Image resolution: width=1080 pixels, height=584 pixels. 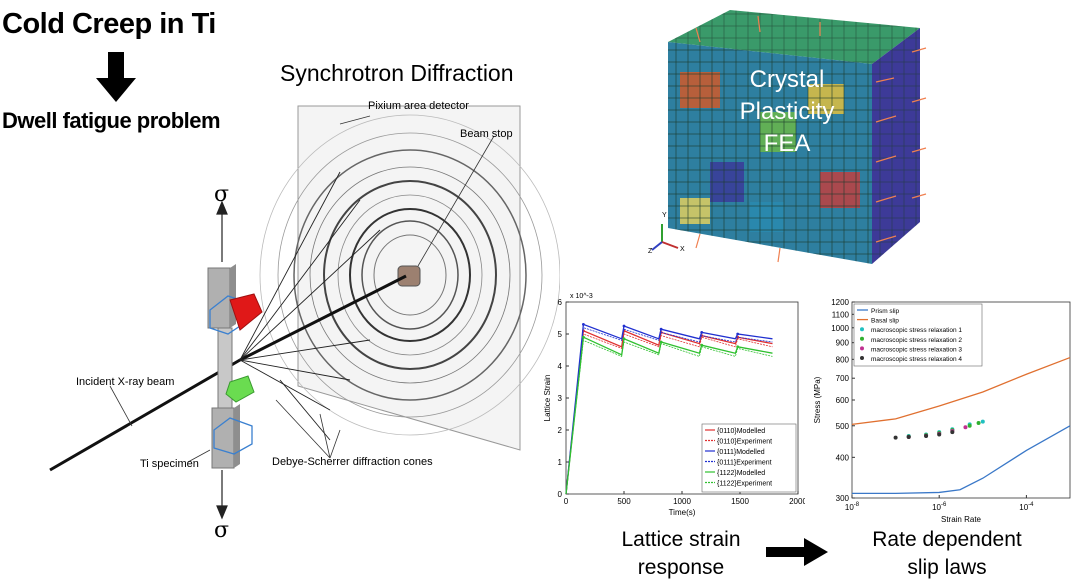 I want to click on fea-line-3: FEA, so click(x=787, y=143).